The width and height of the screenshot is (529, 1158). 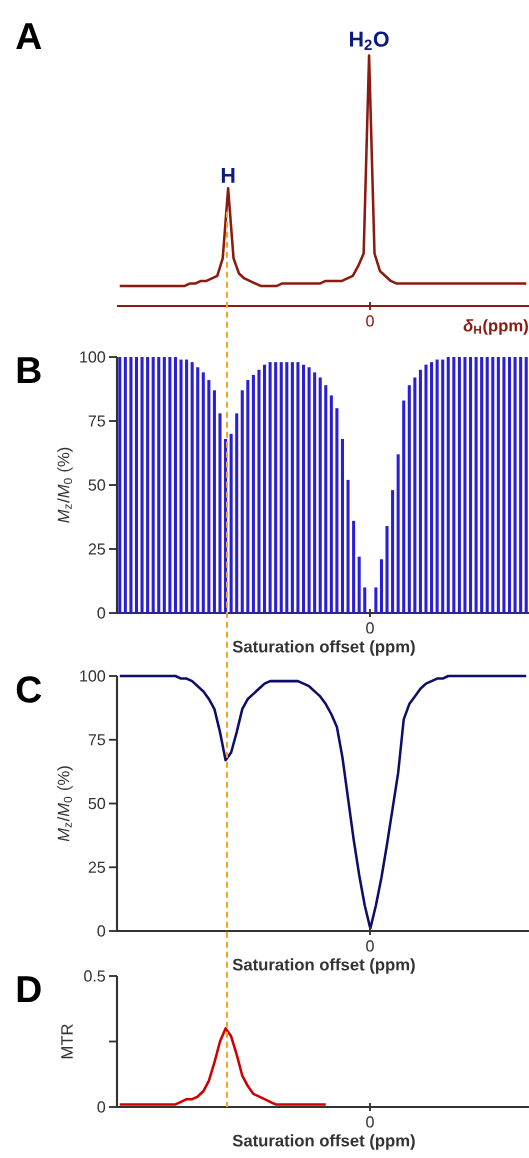 I want to click on chart-title: B, so click(x=29, y=370).